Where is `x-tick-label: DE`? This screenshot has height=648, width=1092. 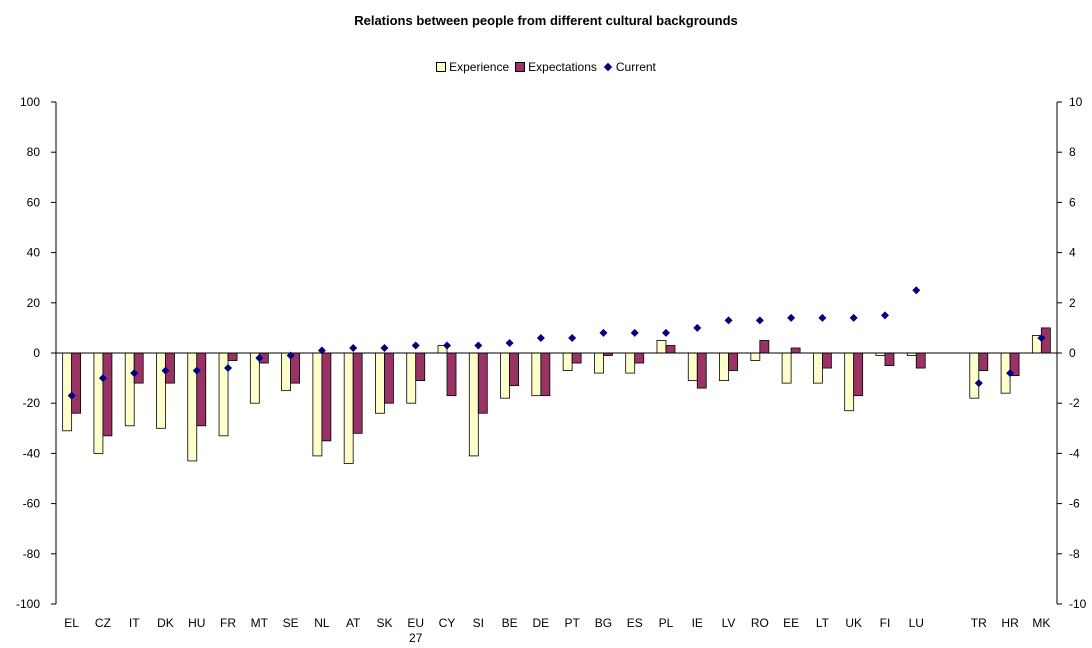 x-tick-label: DE is located at coordinates (541, 623).